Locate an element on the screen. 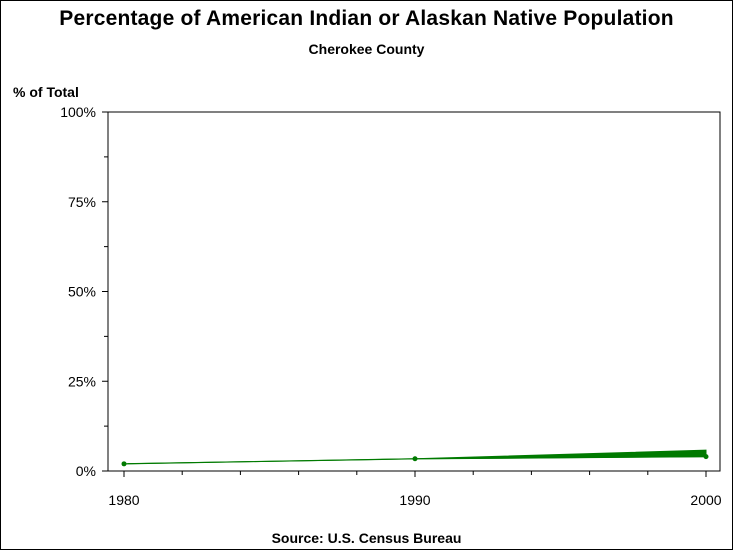 This screenshot has height=550, width=733. x-tick-label: 1990 is located at coordinates (414, 500).